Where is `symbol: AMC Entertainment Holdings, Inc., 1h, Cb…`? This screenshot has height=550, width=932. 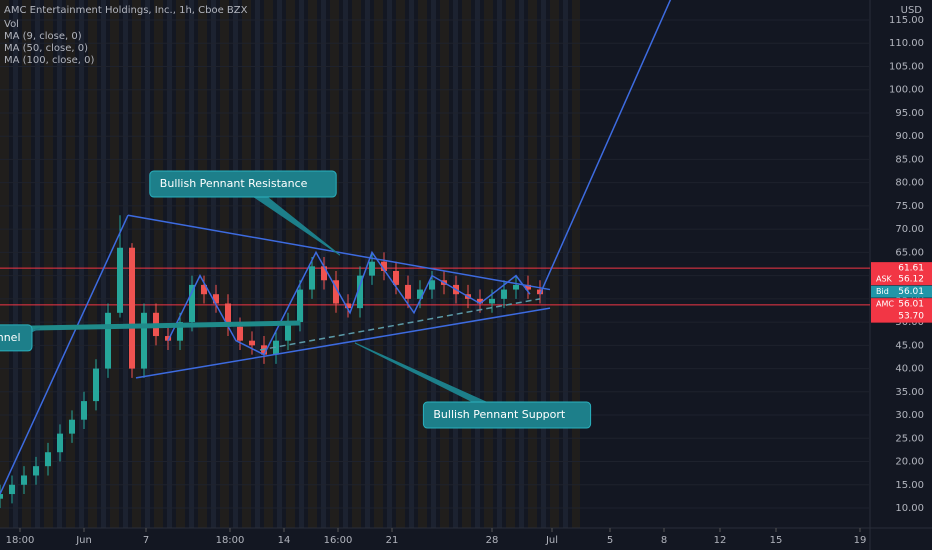 symbol: AMC Entertainment Holdings, Inc., 1h, Cb… is located at coordinates (126, 10).